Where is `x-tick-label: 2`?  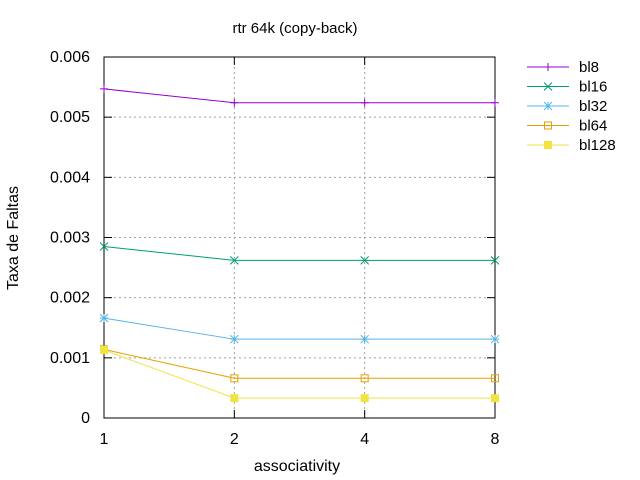 x-tick-label: 2 is located at coordinates (234, 439).